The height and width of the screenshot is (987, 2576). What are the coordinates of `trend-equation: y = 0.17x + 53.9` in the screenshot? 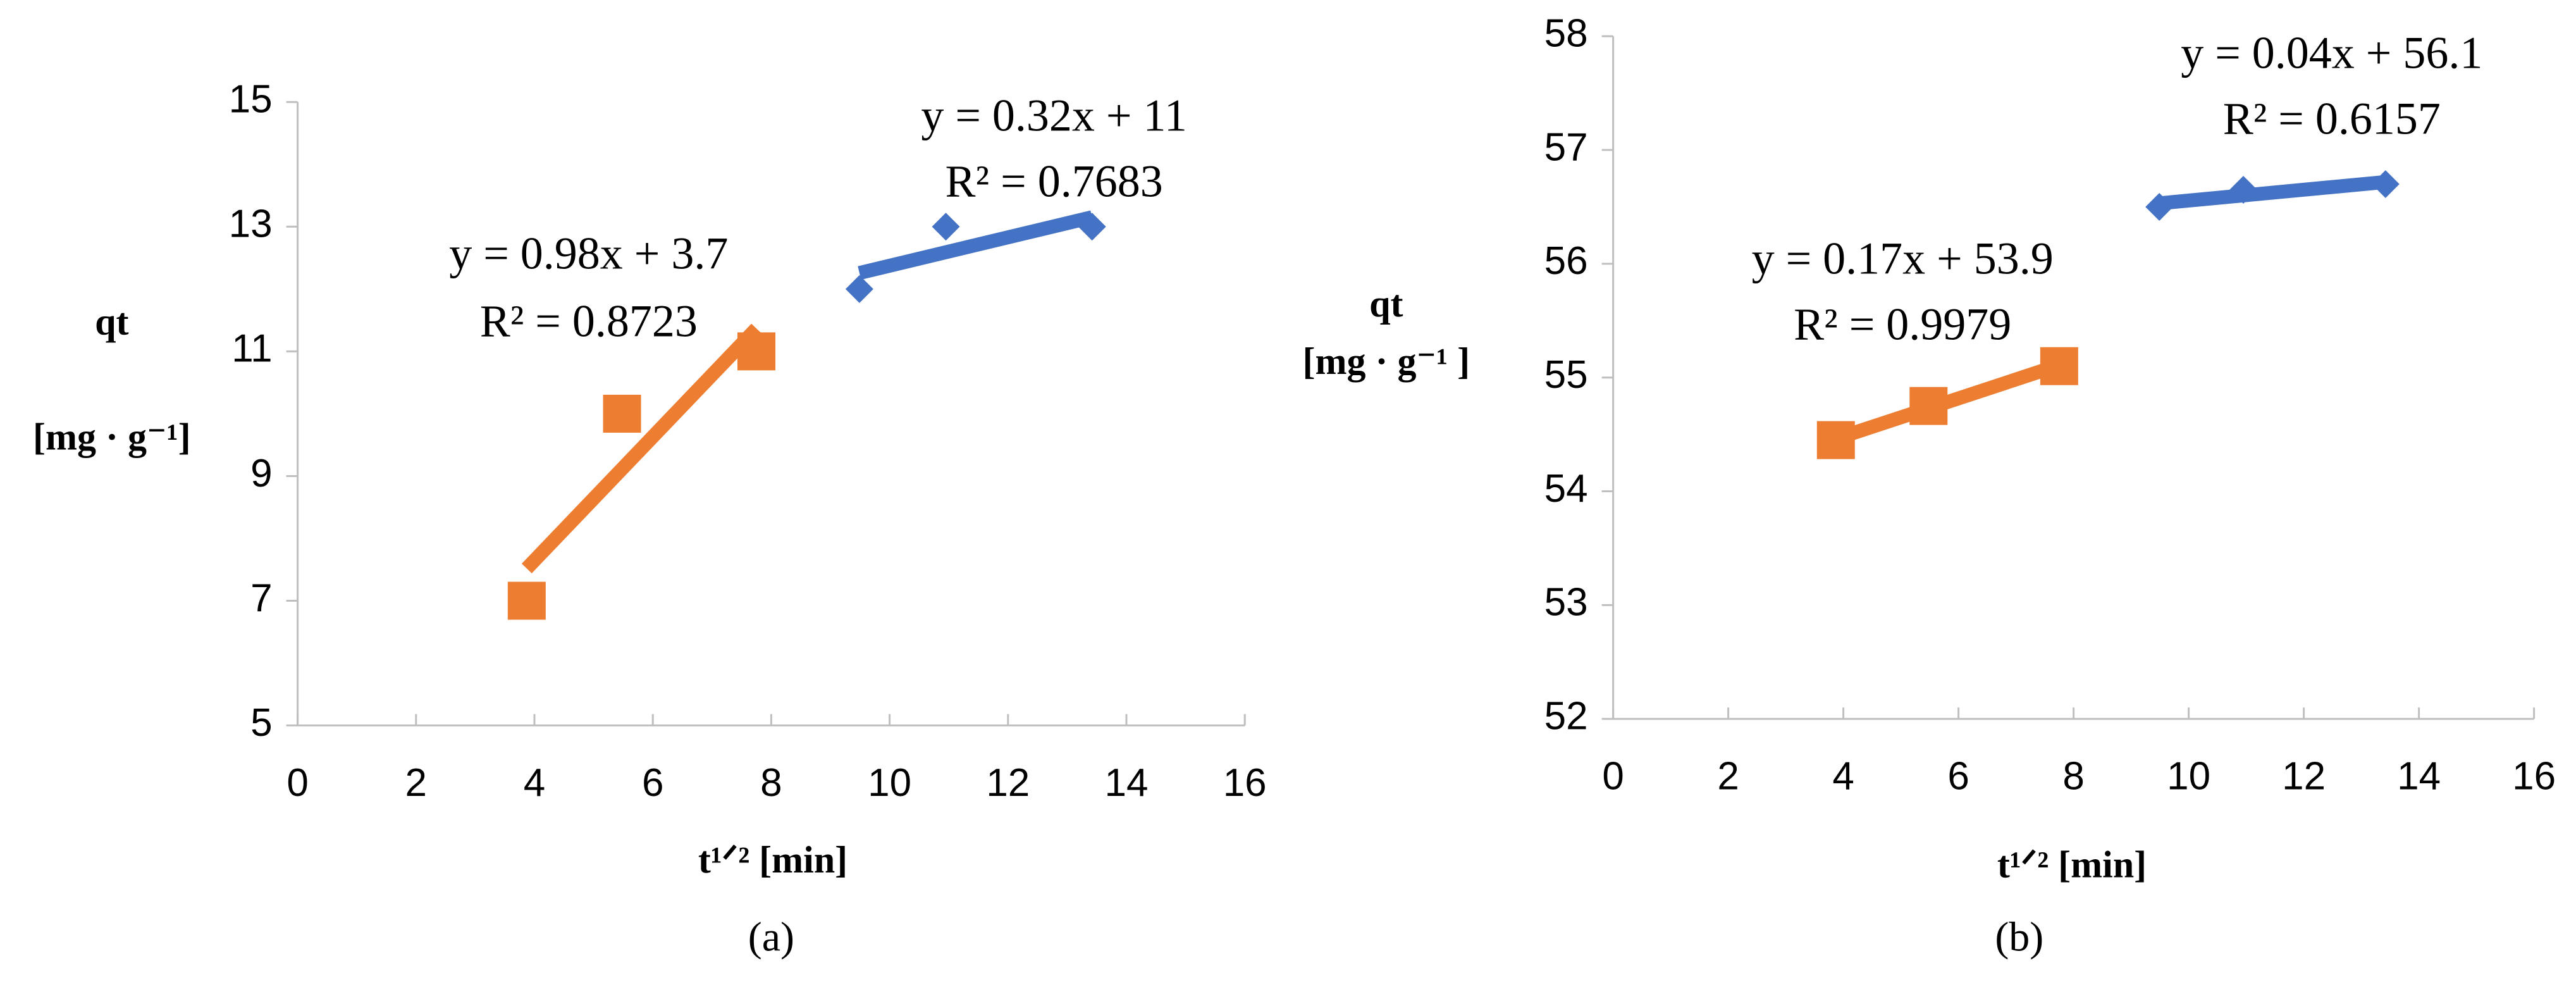 It's located at (1903, 258).